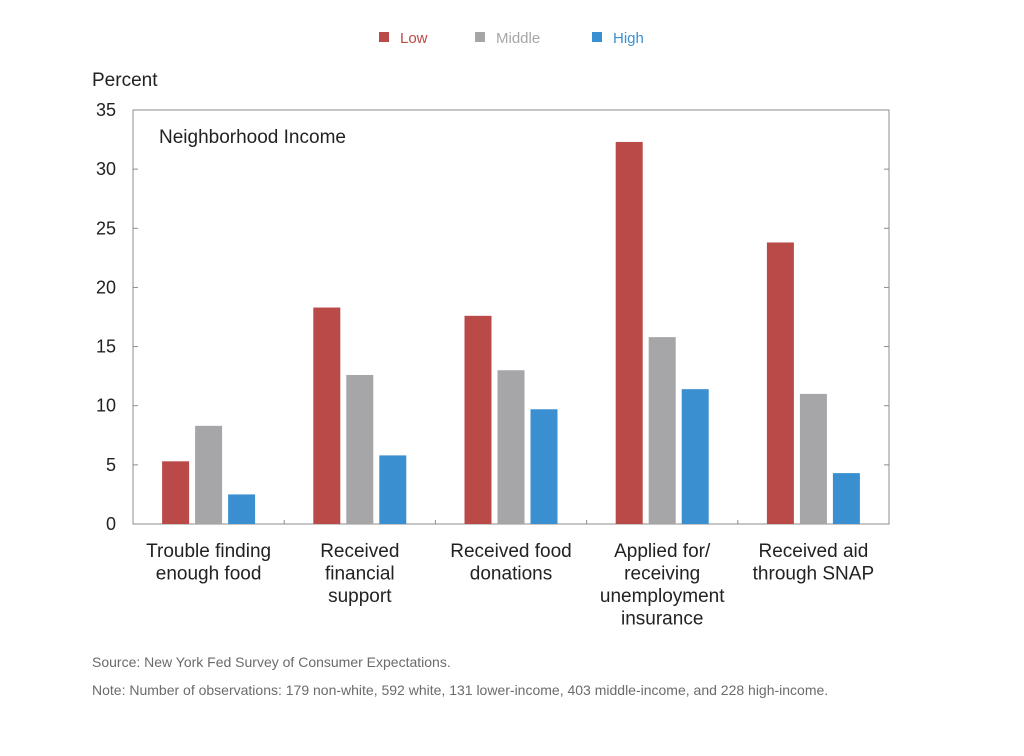 The height and width of the screenshot is (756, 1024). Describe the element at coordinates (208, 551) in the screenshot. I see `x-category-label-line: Trouble finding` at that location.